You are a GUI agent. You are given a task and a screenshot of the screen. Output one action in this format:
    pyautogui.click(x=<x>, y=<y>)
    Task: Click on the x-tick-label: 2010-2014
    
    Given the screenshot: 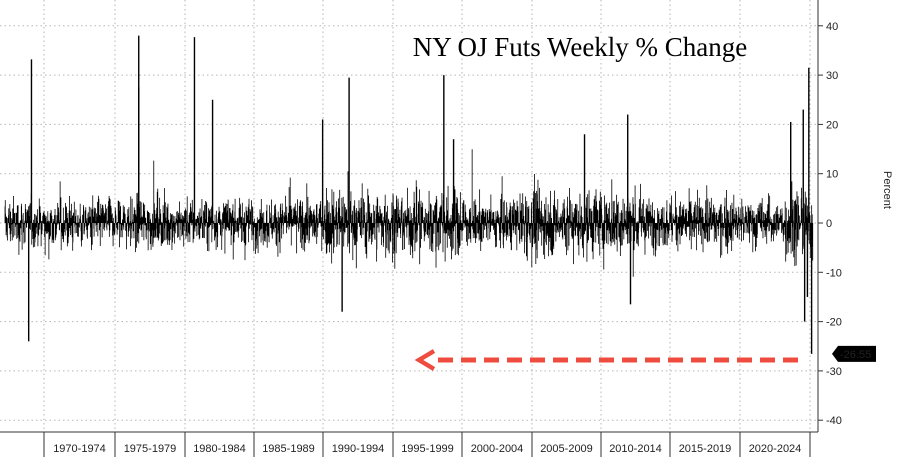 What is the action you would take?
    pyautogui.click(x=635, y=449)
    